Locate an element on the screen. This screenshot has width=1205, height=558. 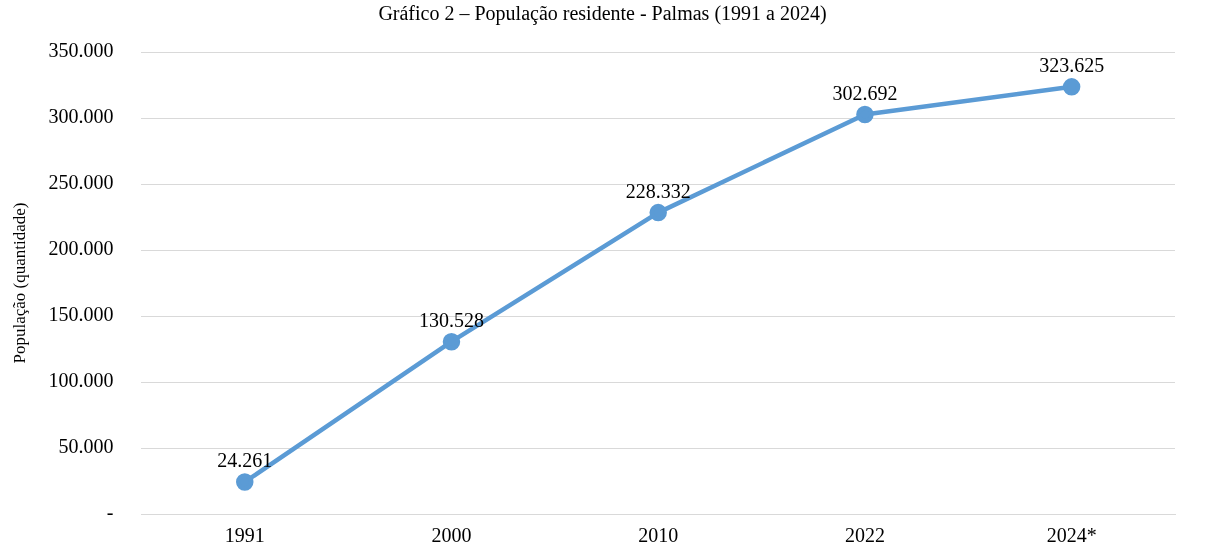
y-tick-label: 350.000 is located at coordinates (81, 50).